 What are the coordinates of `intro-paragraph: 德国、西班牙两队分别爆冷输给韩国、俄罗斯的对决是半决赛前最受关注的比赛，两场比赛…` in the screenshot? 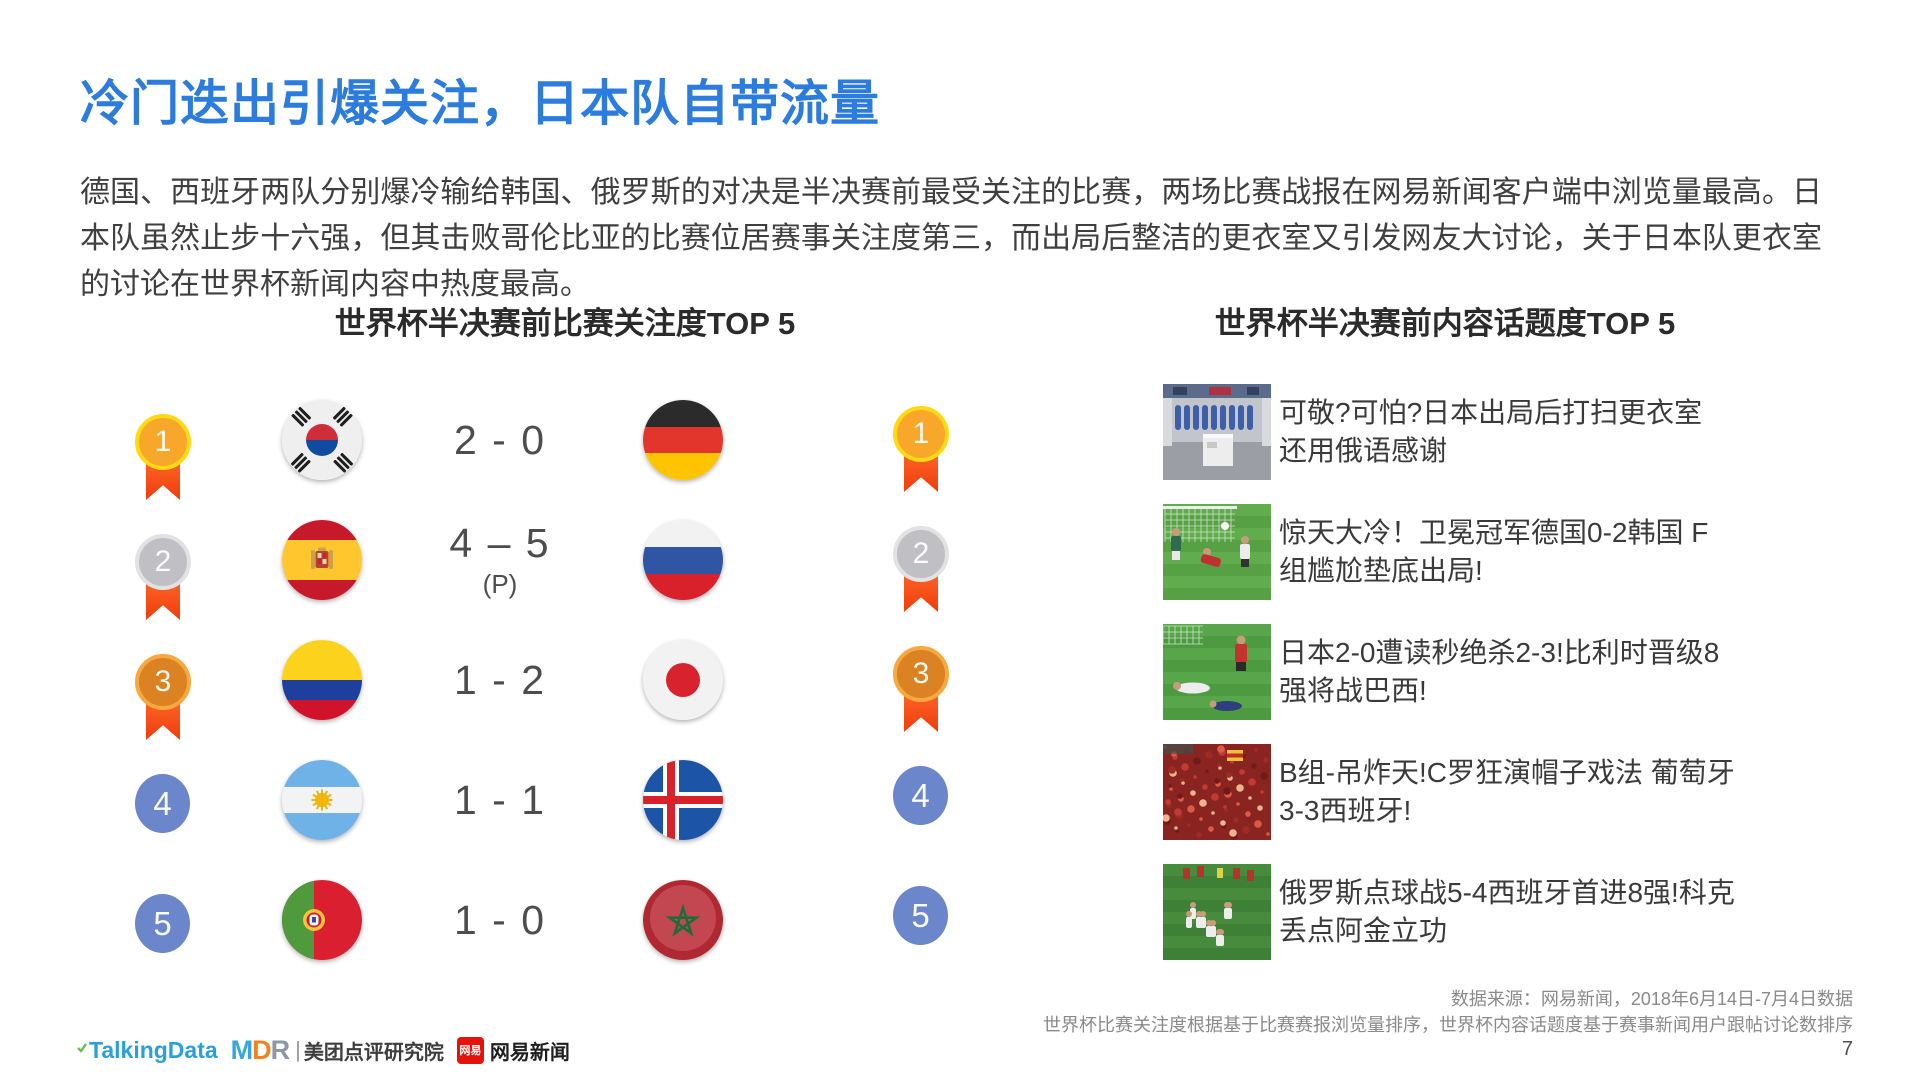 It's located at (951, 238).